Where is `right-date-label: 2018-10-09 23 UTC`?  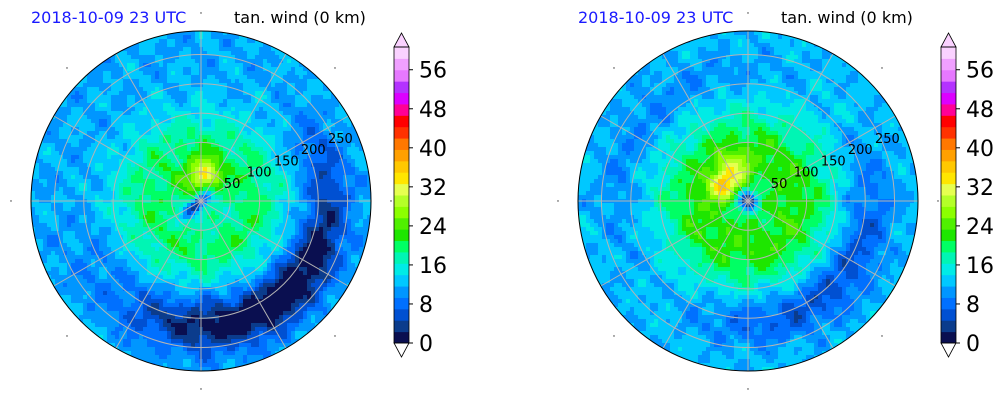
right-date-label: 2018-10-09 23 UTC is located at coordinates (656, 17).